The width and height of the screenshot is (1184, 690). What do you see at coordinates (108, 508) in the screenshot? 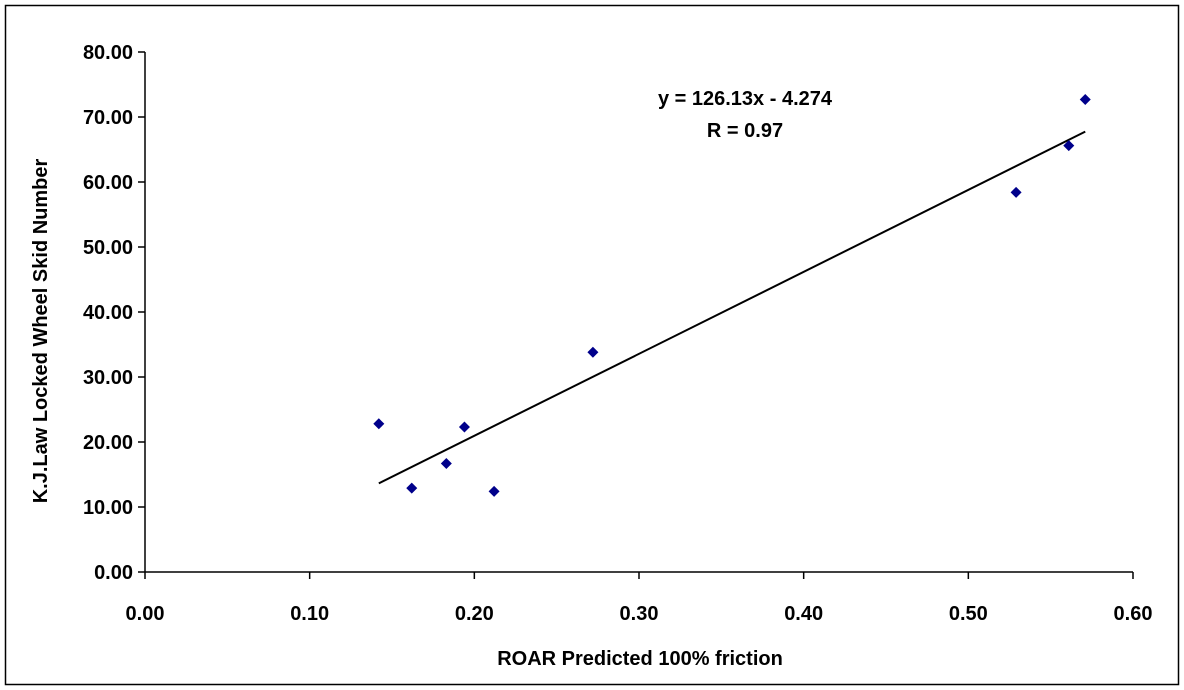
I see `y-tick-label: 10.00` at bounding box center [108, 508].